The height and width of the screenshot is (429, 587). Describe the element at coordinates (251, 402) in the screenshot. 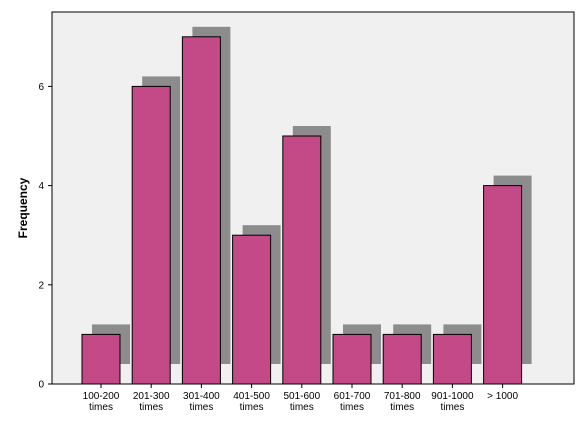

I see `x-tick-label: 401-500 times` at that location.